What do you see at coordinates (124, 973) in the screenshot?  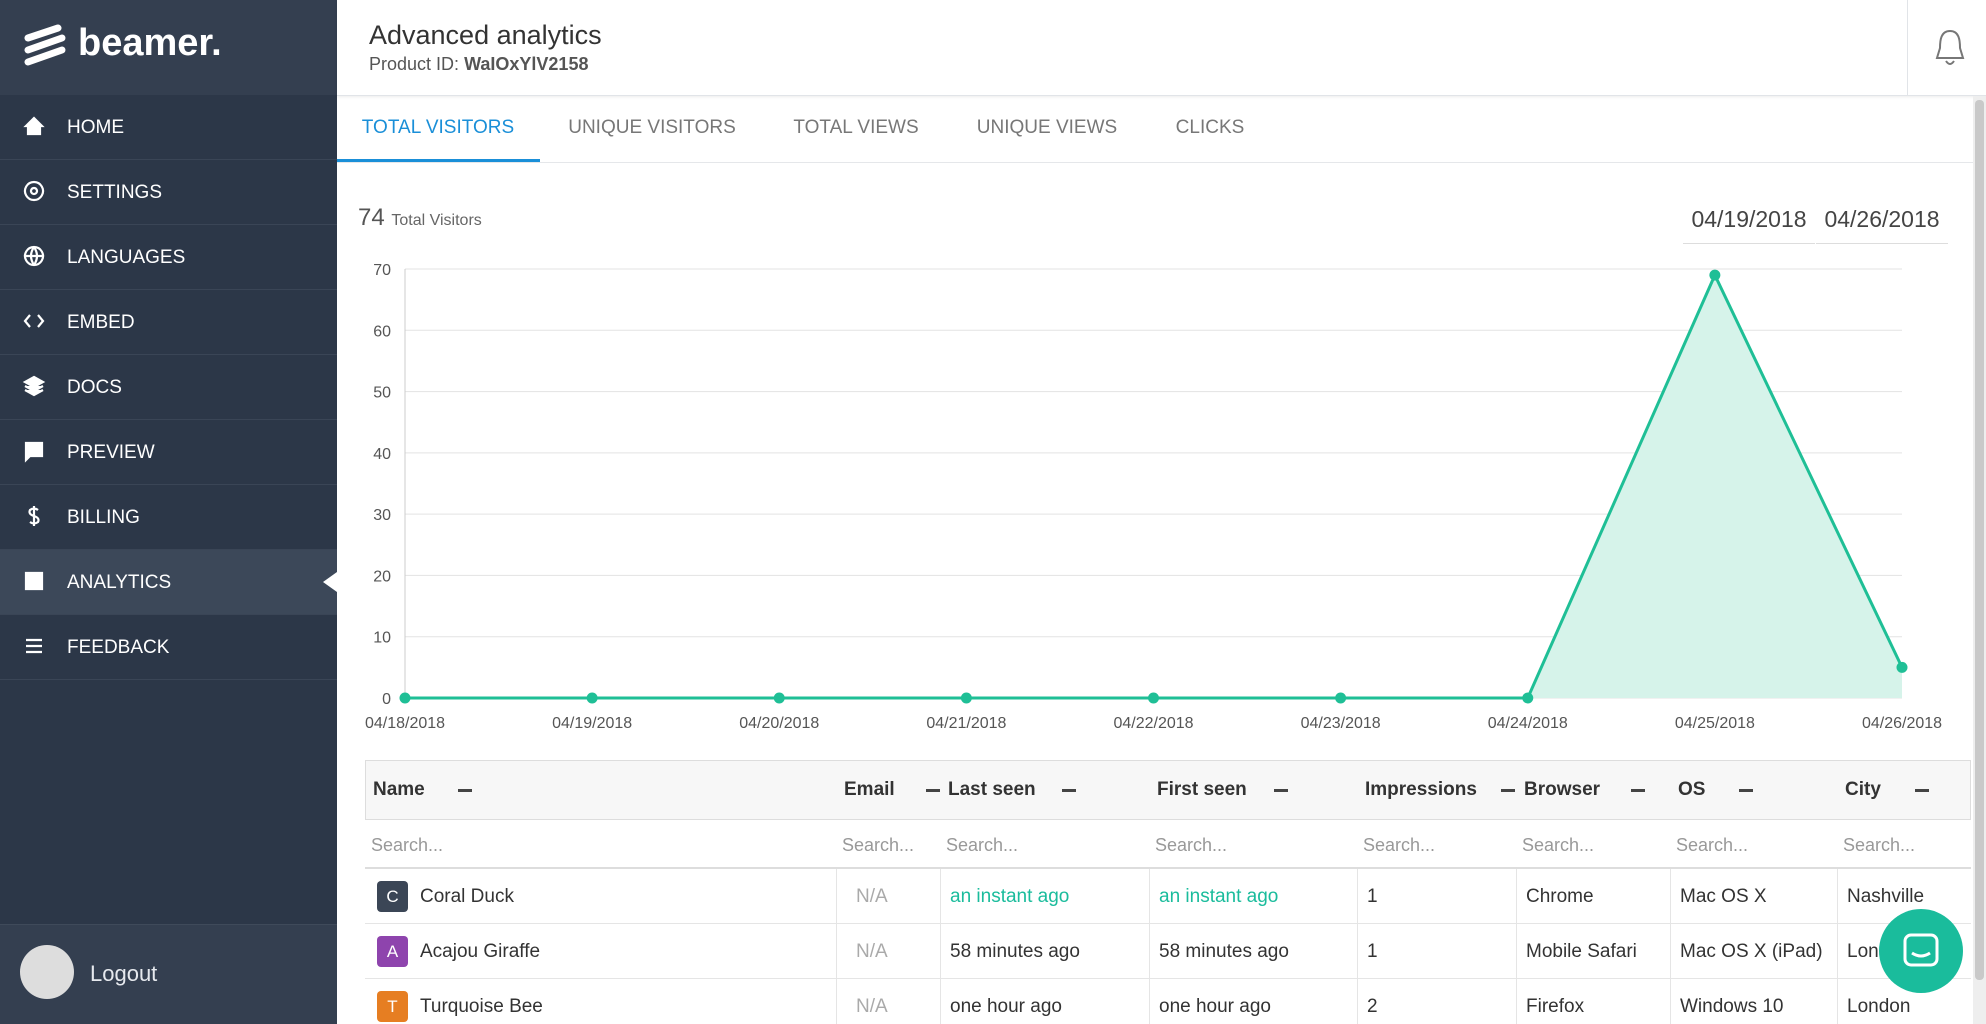 I see `logout: Logout` at bounding box center [124, 973].